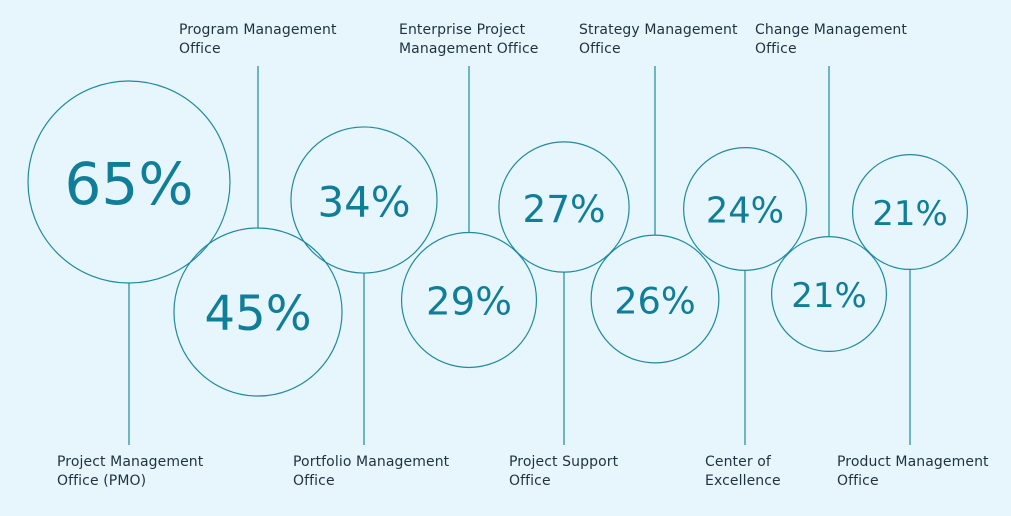  I want to click on category-label-line: Program Management, so click(258, 30).